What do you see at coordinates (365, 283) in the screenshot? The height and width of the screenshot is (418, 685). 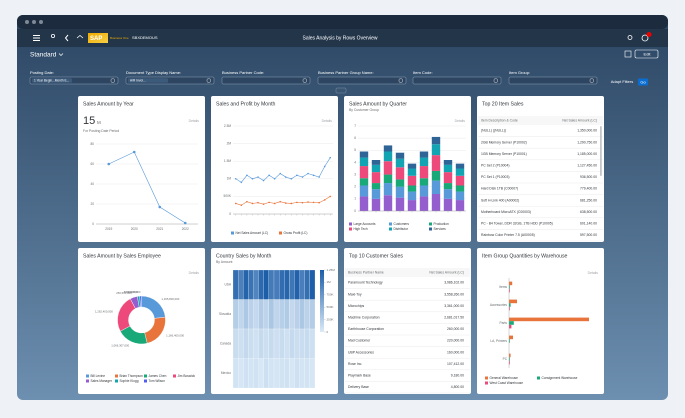 I see `cell: Paramount Technology` at bounding box center [365, 283].